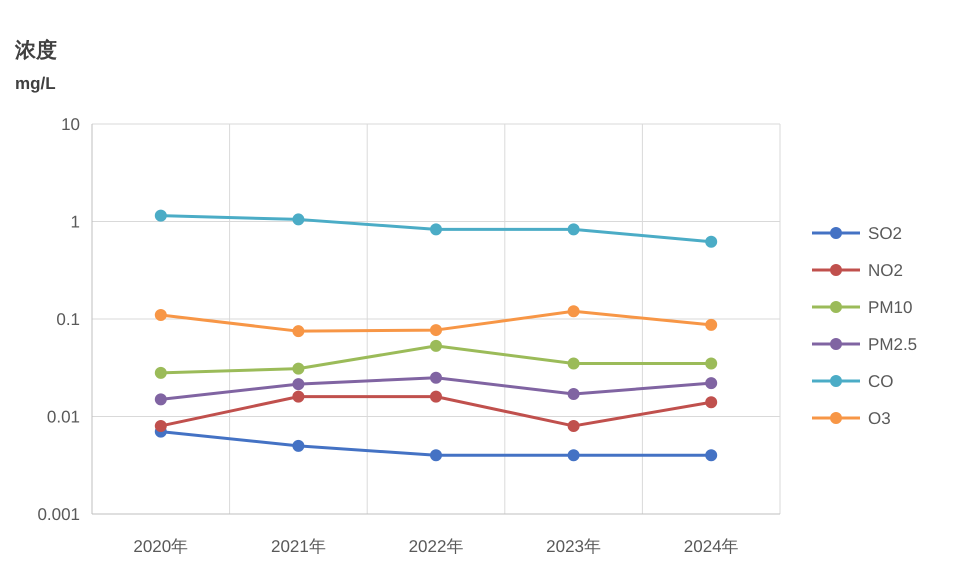  Describe the element at coordinates (879, 418) in the screenshot. I see `legend-label: O3` at that location.